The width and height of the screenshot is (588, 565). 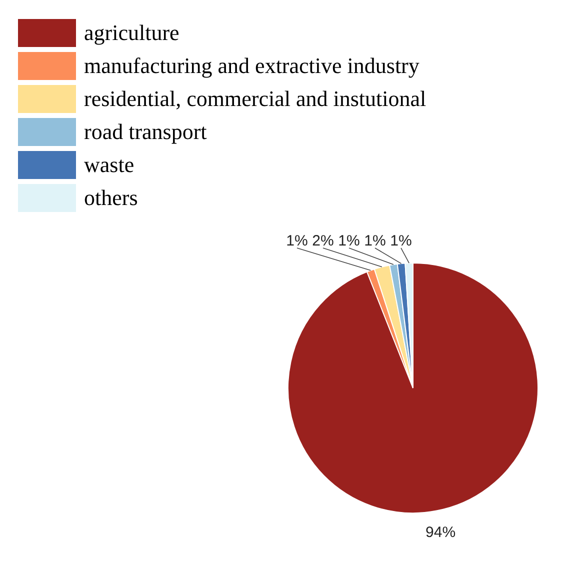 What do you see at coordinates (109, 165) in the screenshot?
I see `legend-label: waste` at bounding box center [109, 165].